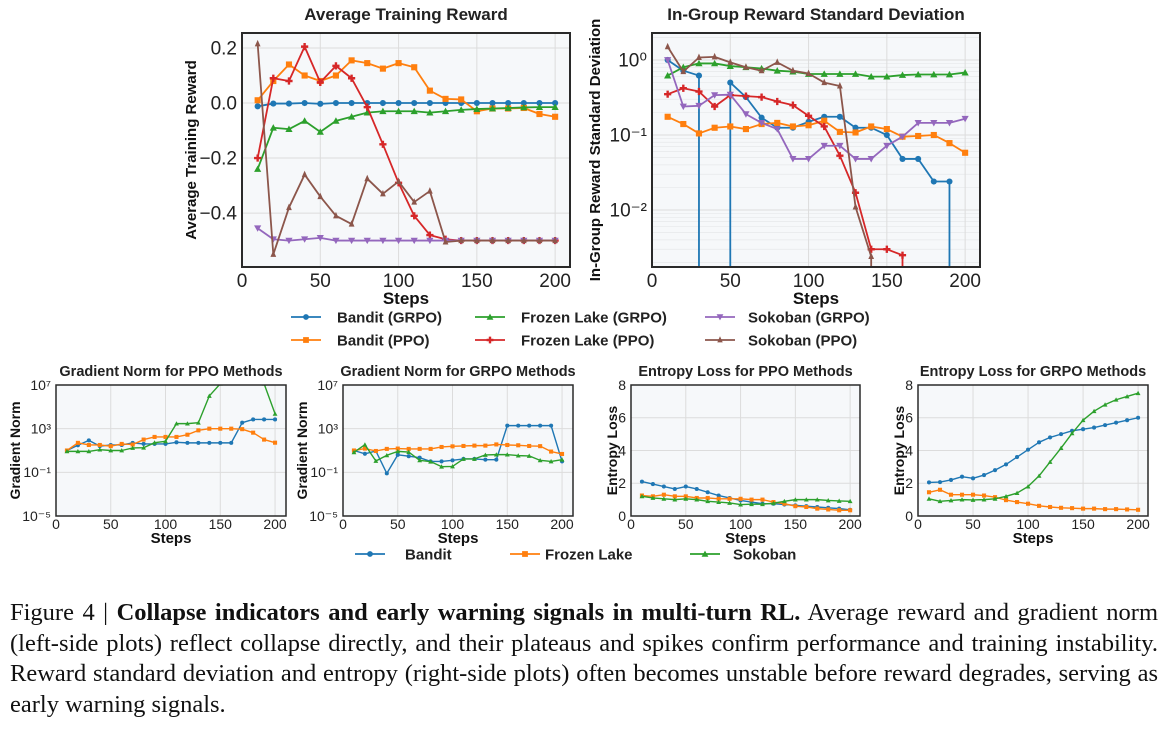  I want to click on legend-item: Frozen Lake (GRPO), so click(571, 318).